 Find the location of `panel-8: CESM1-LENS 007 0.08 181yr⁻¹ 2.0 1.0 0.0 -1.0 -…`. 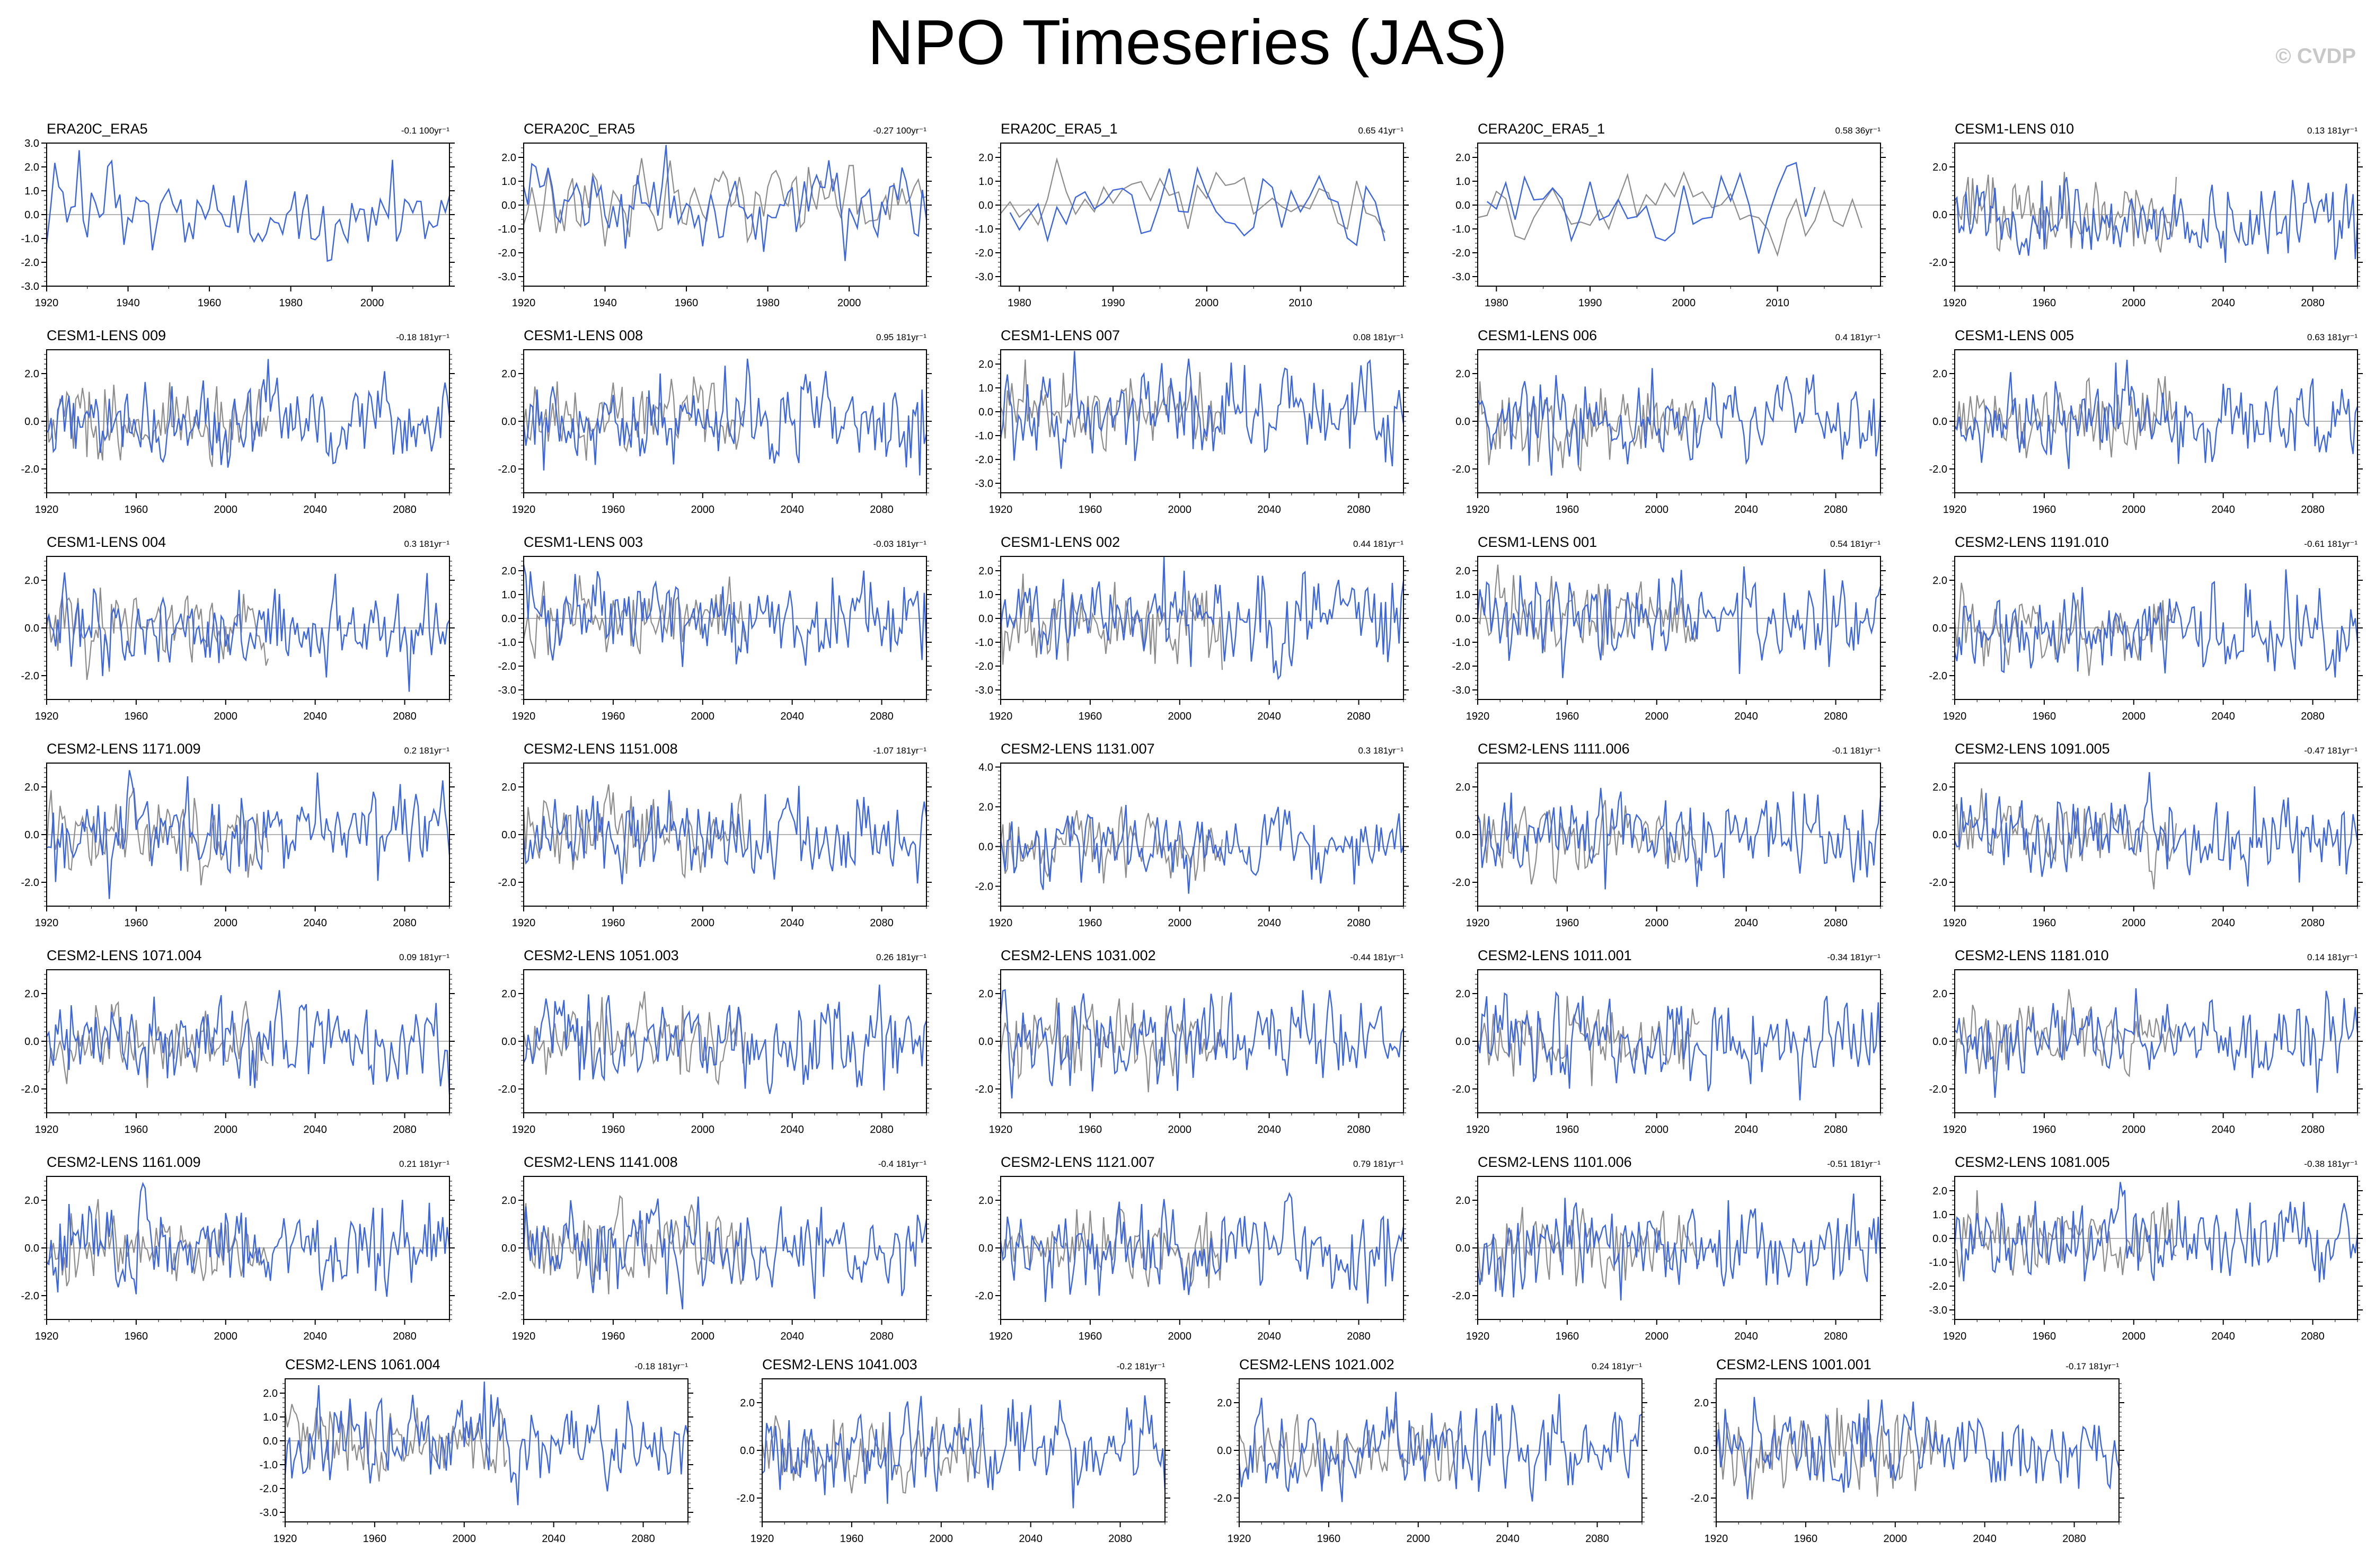

panel-8: CESM1-LENS 007 0.08 181yr⁻¹ 2.0 1.0 0.0 -1.0 -… is located at coordinates (1192, 421).